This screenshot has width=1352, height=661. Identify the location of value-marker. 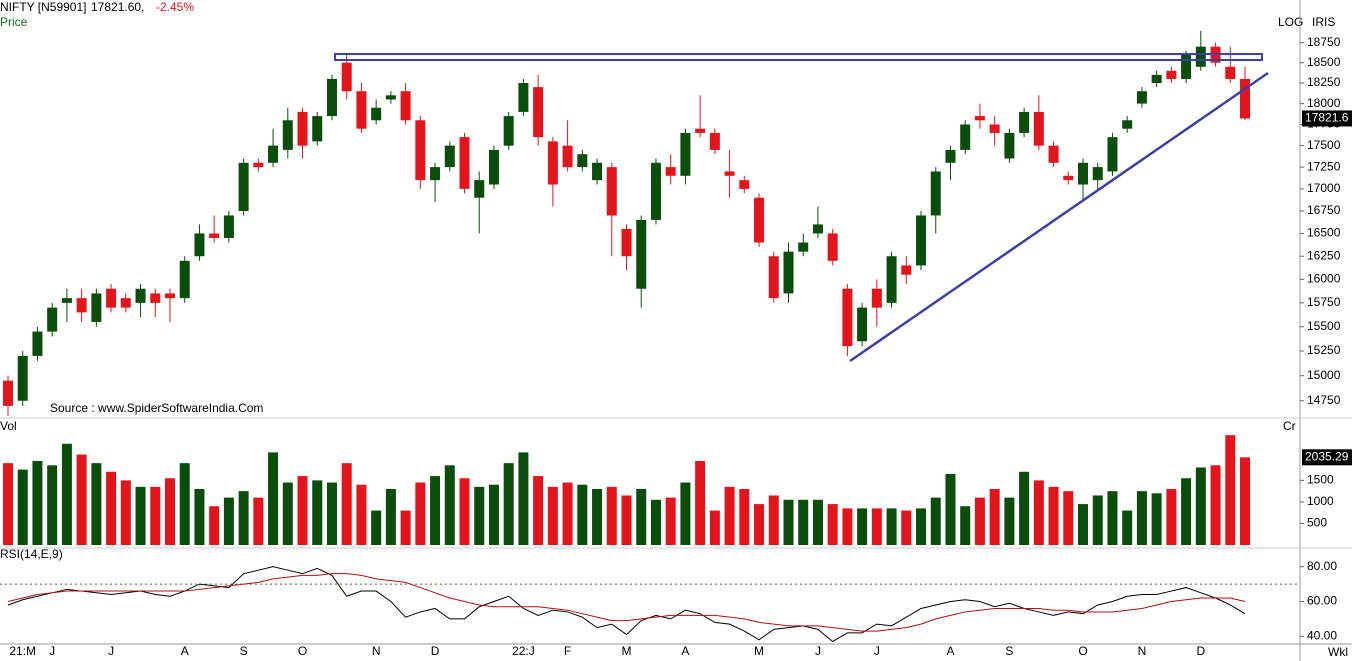
(1327, 457).